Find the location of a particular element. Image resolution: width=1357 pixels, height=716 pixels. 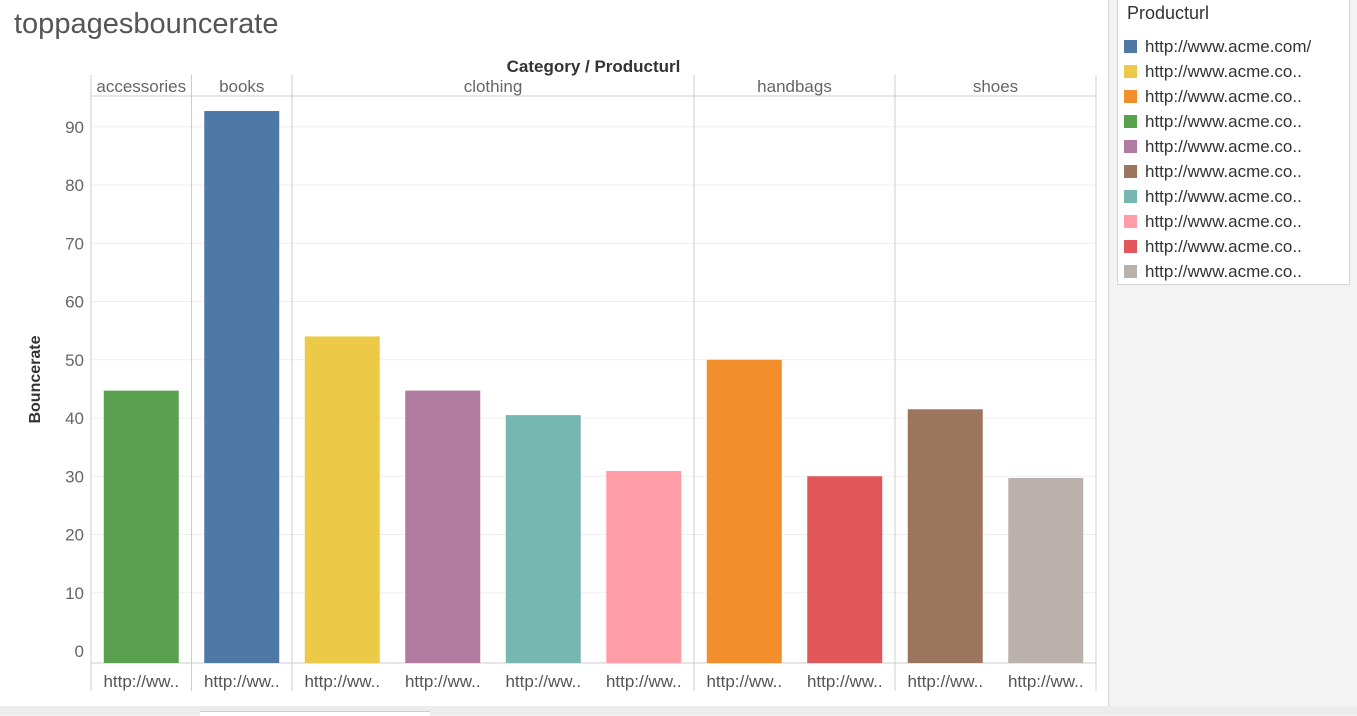

y-tick-label: 10 is located at coordinates (74, 593).